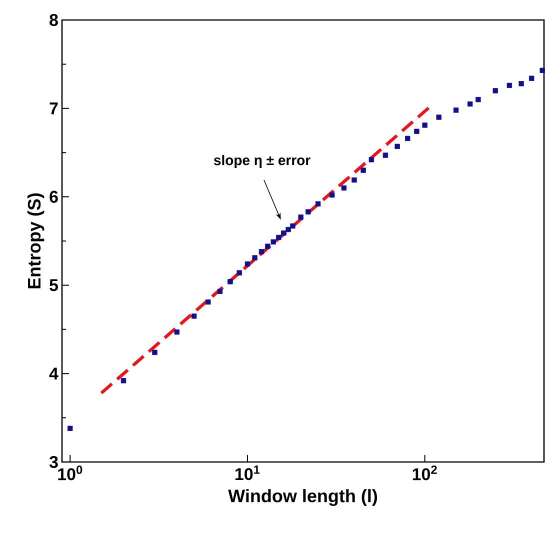  I want to click on y-tick-label: 4, so click(53, 374).